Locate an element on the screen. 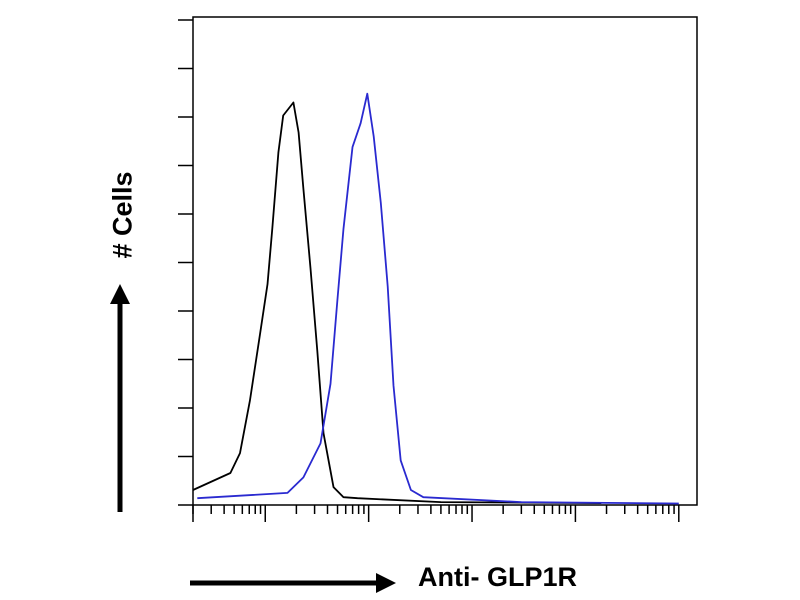 The image size is (800, 600). y-axis-label-text: # Cells is located at coordinates (122, 215).